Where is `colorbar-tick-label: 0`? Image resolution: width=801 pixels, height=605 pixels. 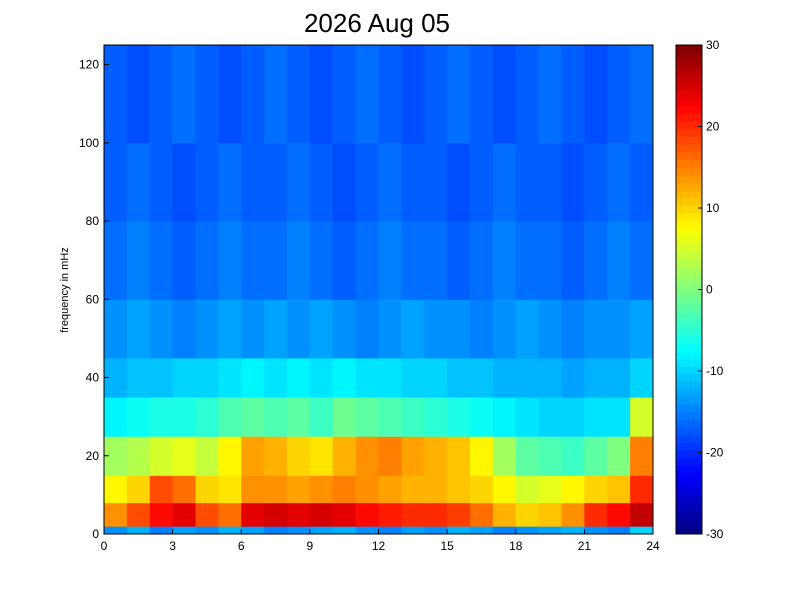
colorbar-tick-label: 0 is located at coordinates (709, 290).